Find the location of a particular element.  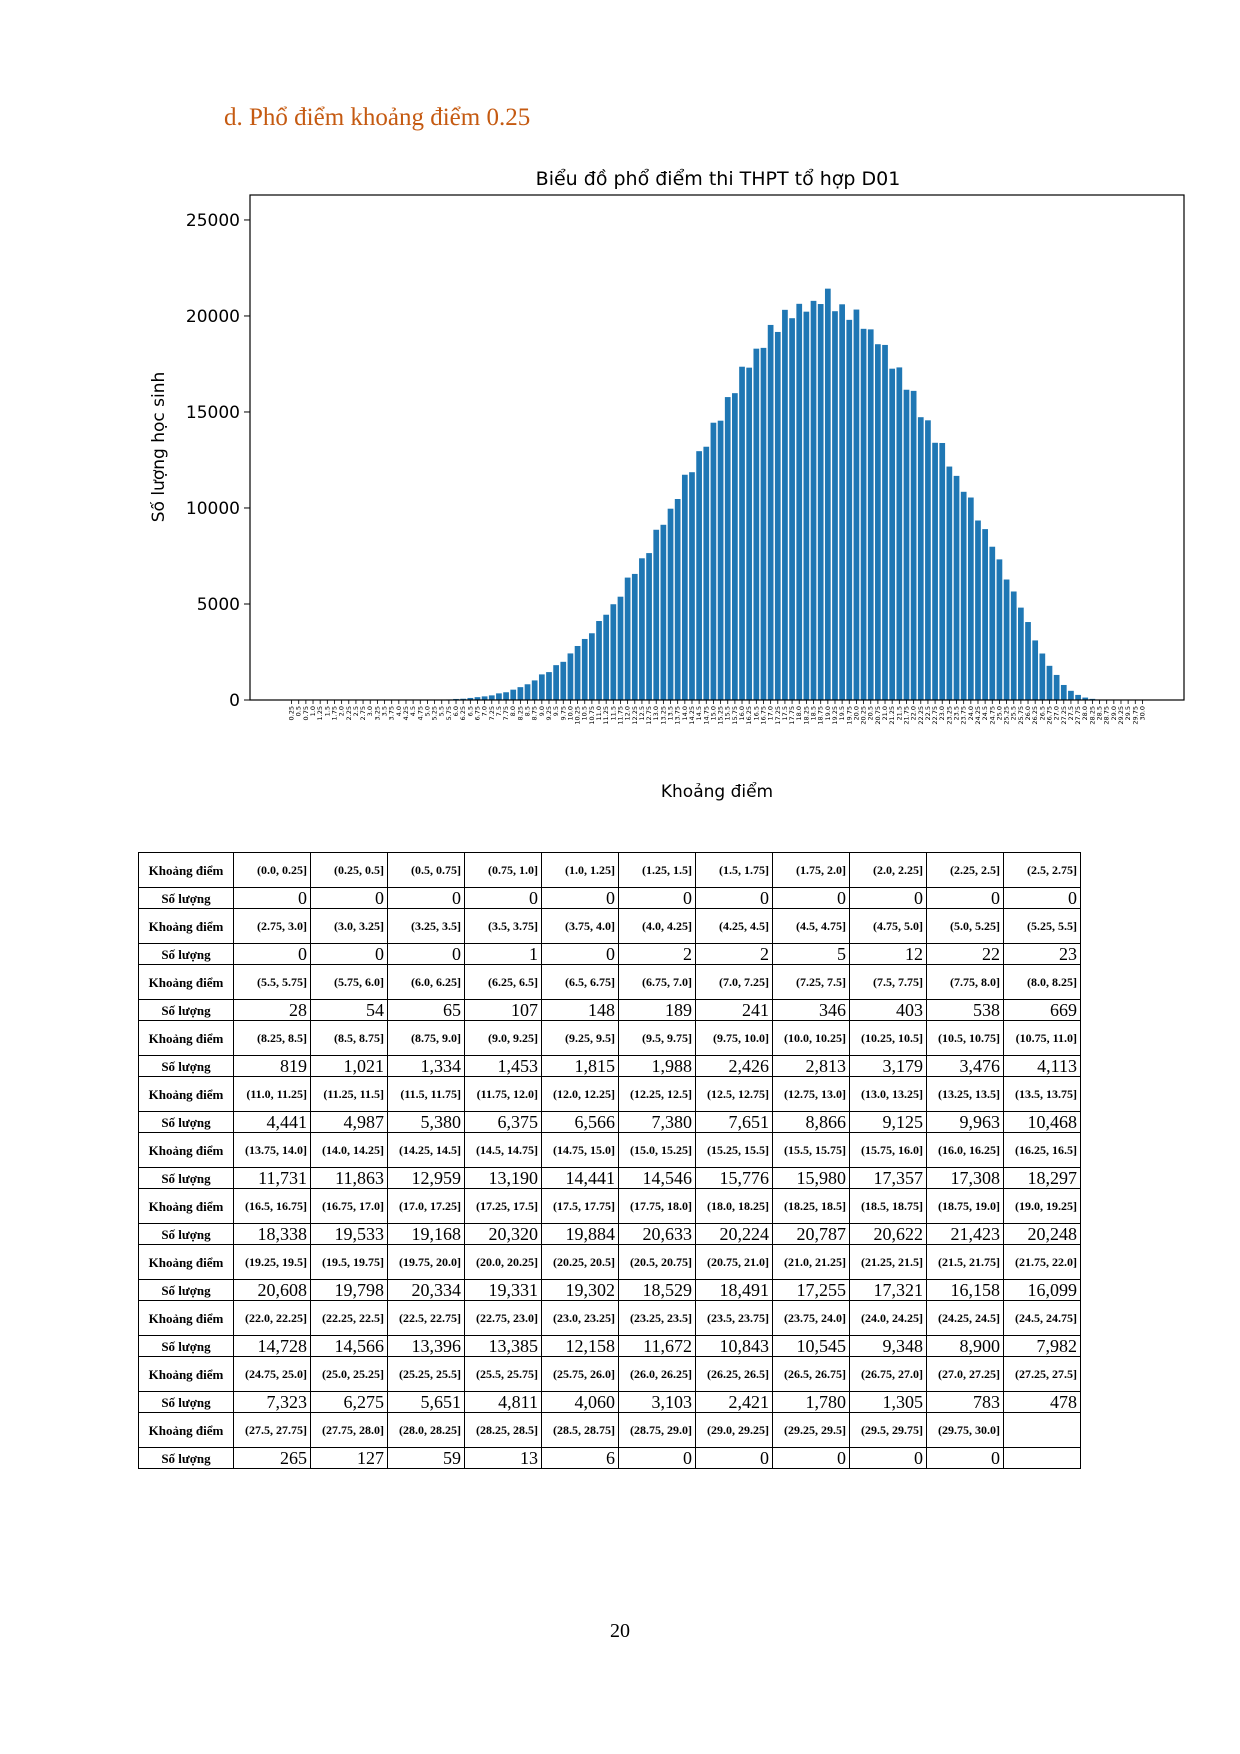

range-cell: (29.25, 29.5] is located at coordinates (811, 1430).